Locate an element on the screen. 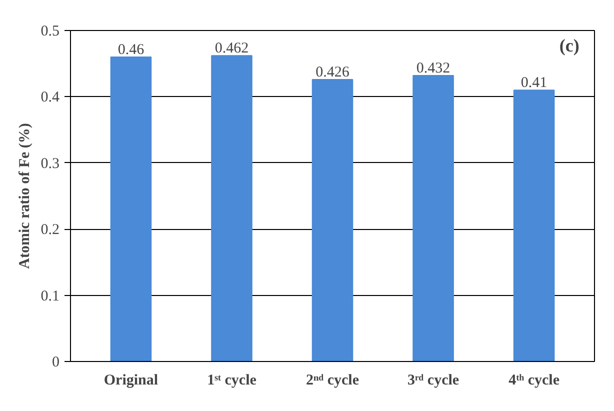 The height and width of the screenshot is (411, 614). x-tick-label: Original is located at coordinates (131, 380).